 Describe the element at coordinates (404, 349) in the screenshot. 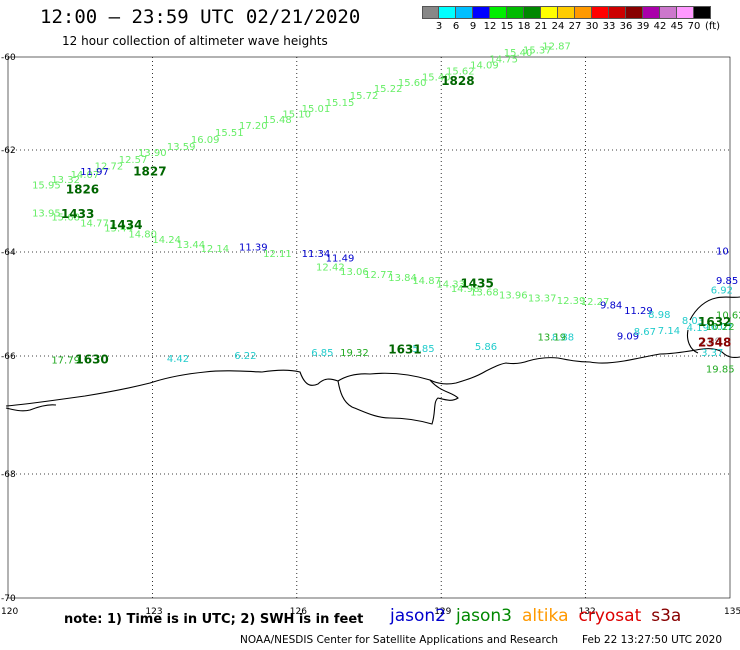

I see `pass-time-label: 1631` at that location.